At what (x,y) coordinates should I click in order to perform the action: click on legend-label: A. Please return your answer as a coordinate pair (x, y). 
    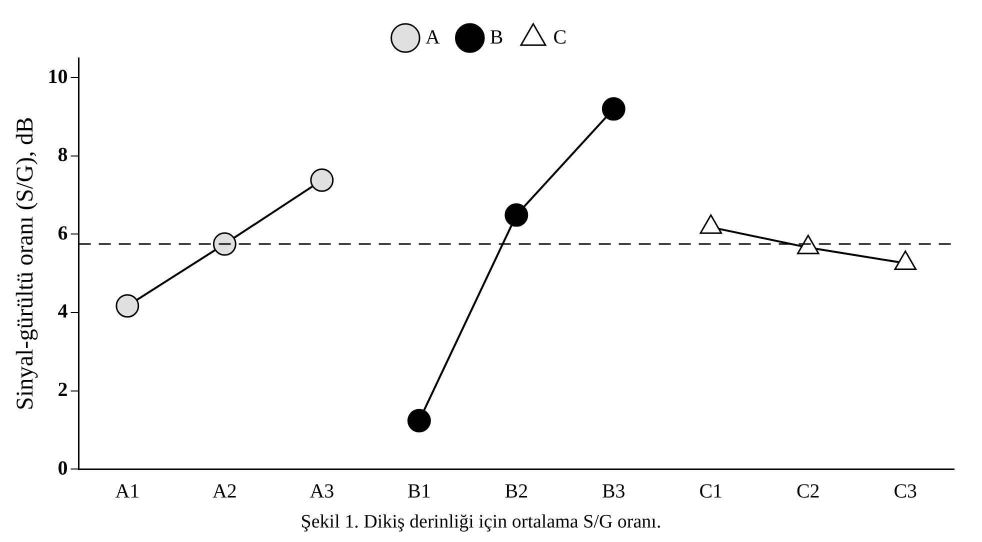
    Looking at the image, I should click on (432, 37).